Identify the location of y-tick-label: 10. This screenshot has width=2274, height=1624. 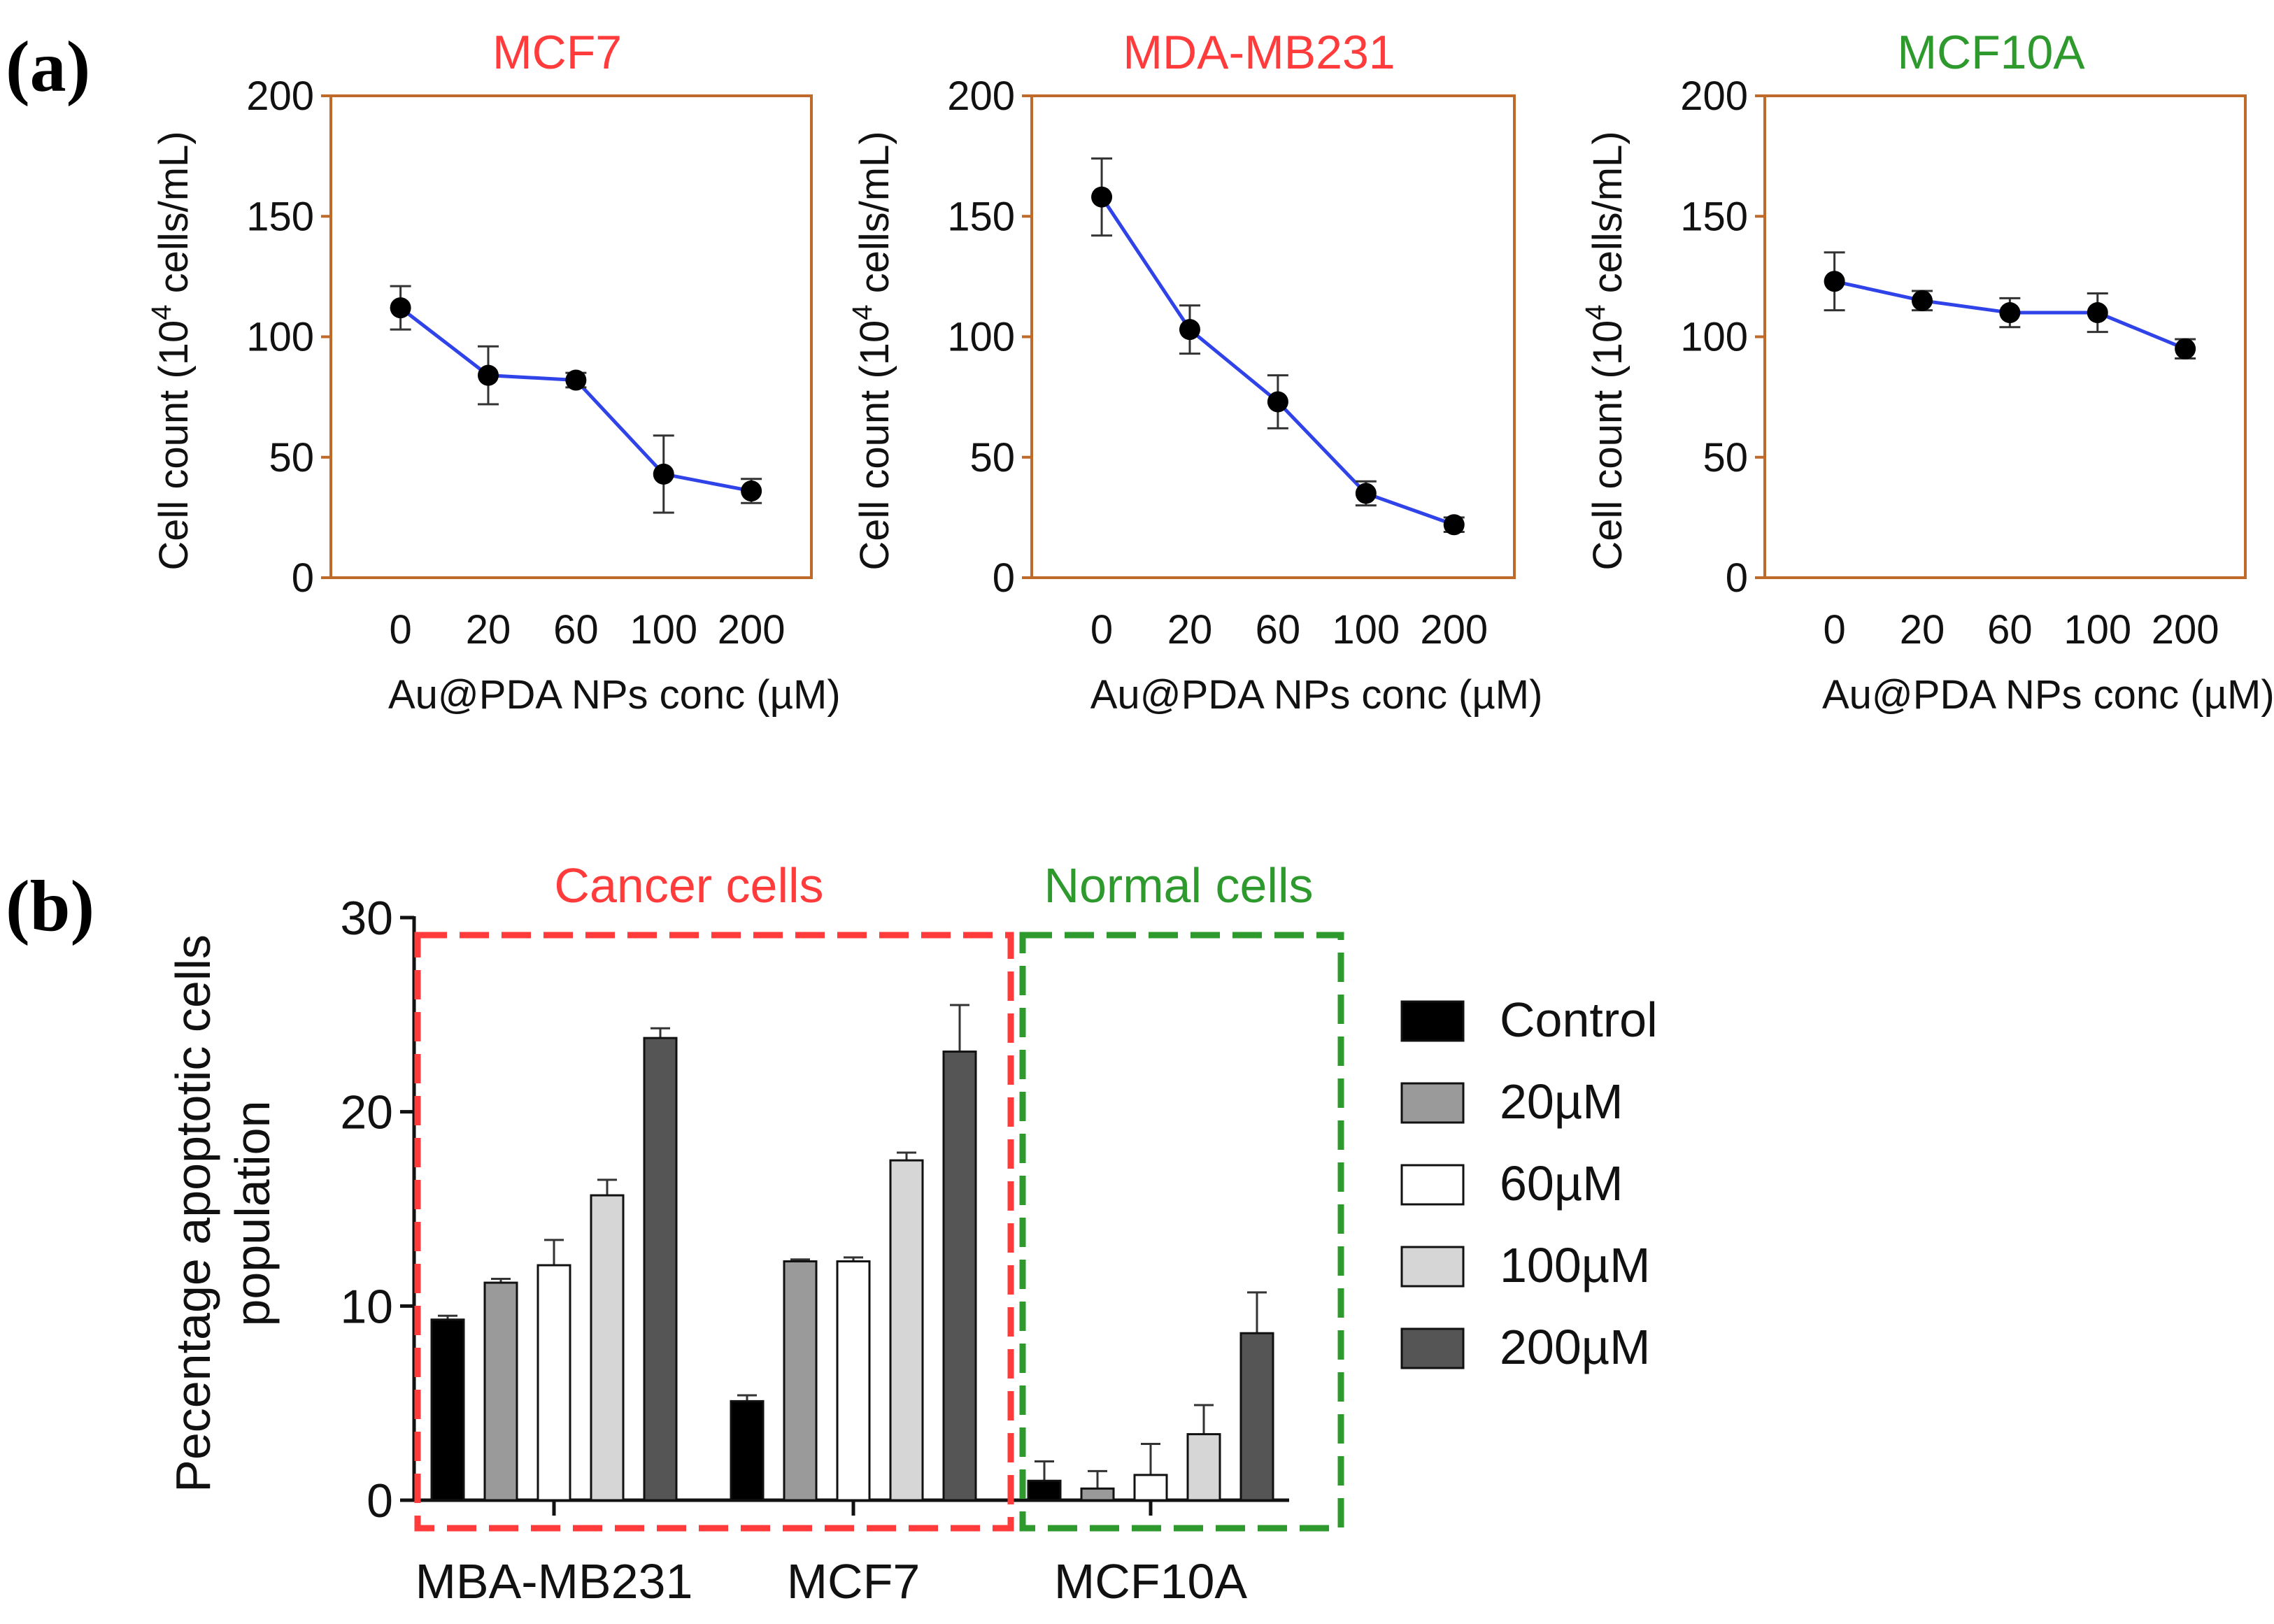
(366, 1307).